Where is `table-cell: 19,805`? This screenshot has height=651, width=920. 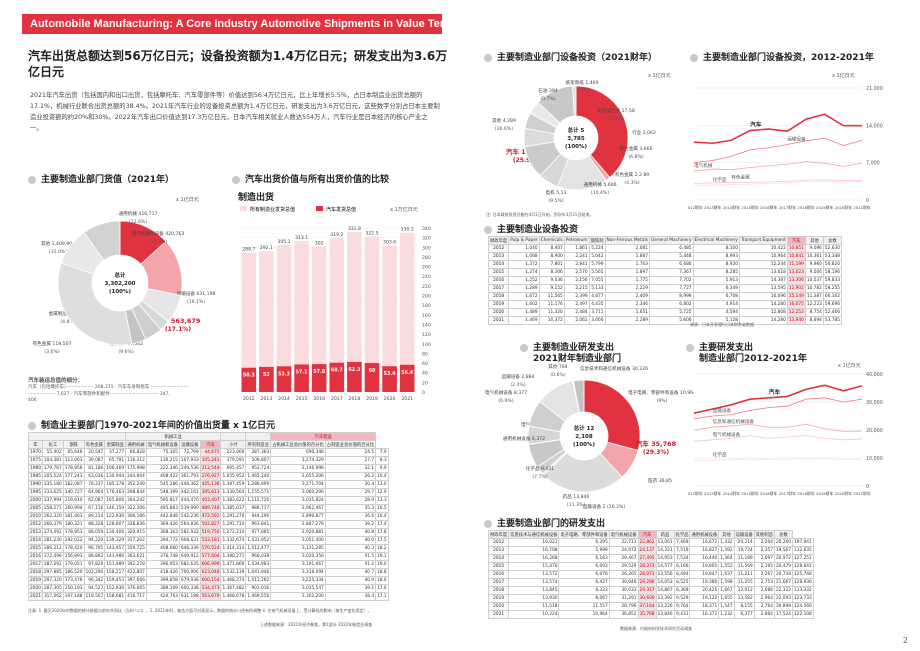
table-cell: 19,805 is located at coordinates (704, 566).